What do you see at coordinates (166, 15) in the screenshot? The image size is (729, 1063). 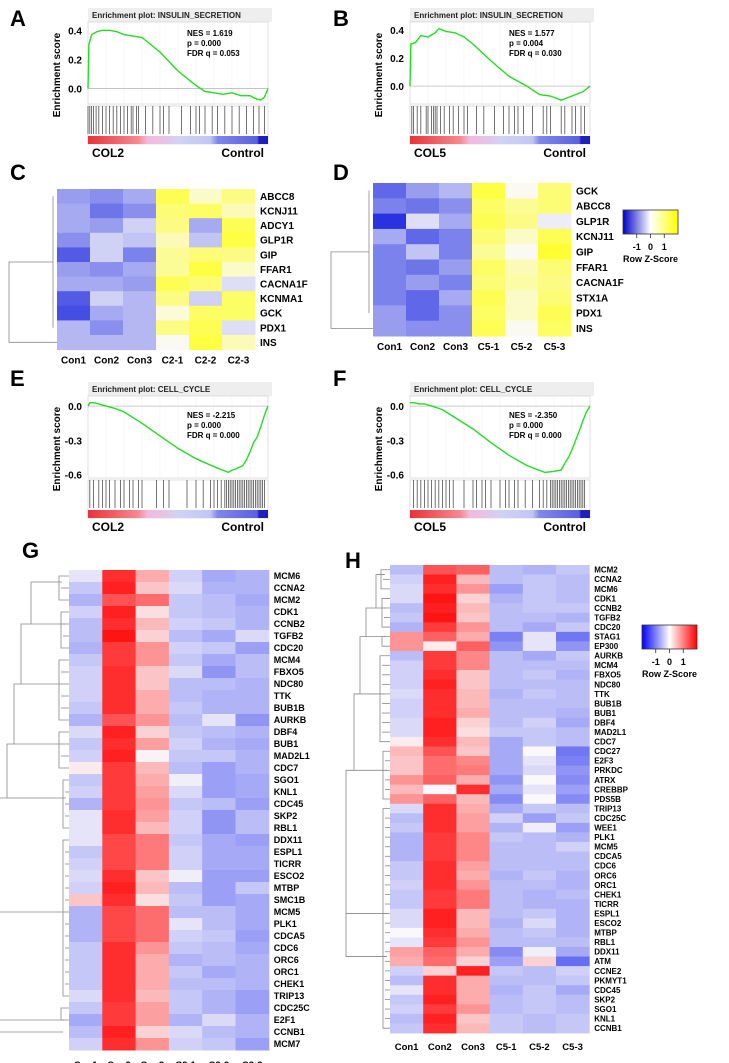 I see `plot-title: Enrichment plot: INSULIN_SECRETION` at bounding box center [166, 15].